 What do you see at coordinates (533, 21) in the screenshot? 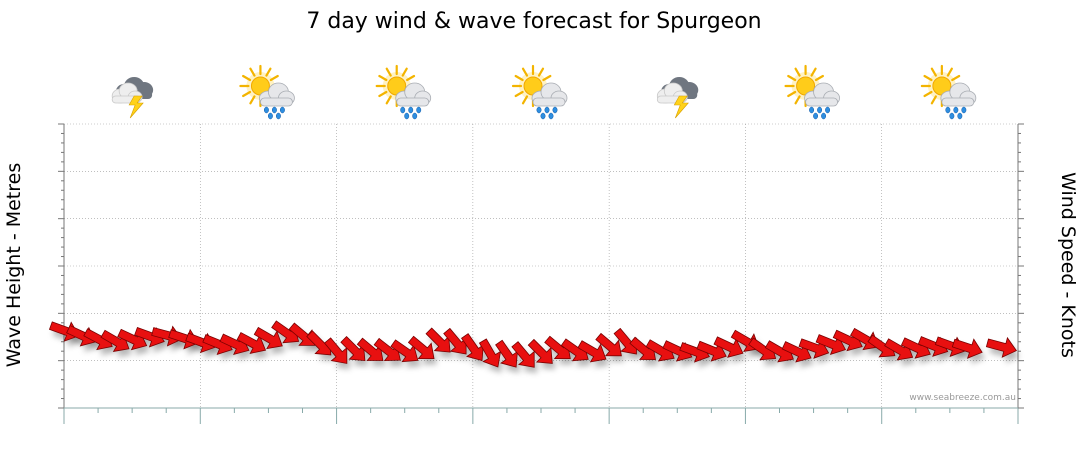
I see `chart-title: 7 day wind & wave forecast for Spurgeon` at bounding box center [533, 21].